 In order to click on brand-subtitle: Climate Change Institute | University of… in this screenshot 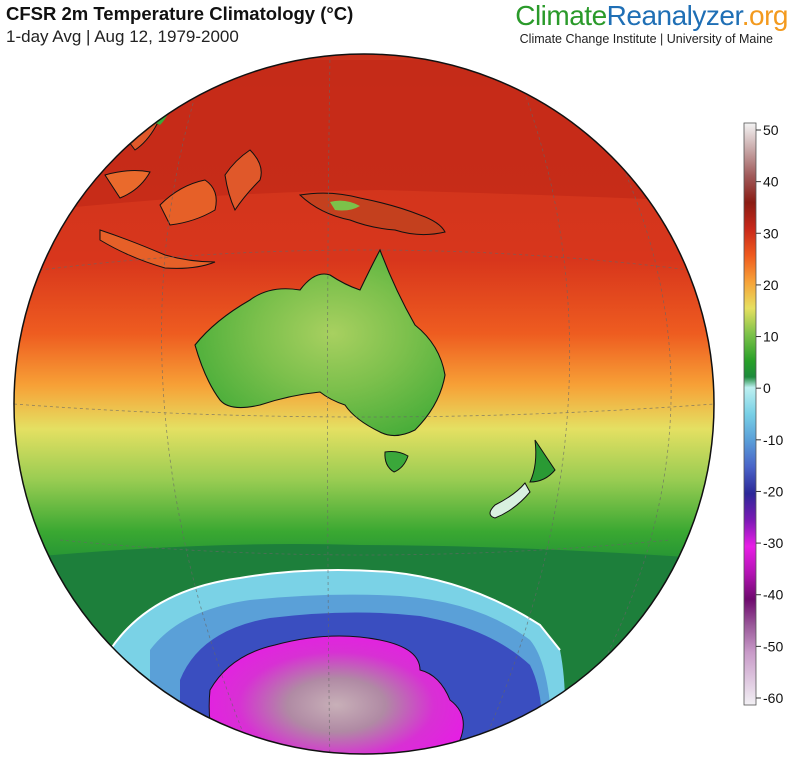, I will do `click(646, 39)`.